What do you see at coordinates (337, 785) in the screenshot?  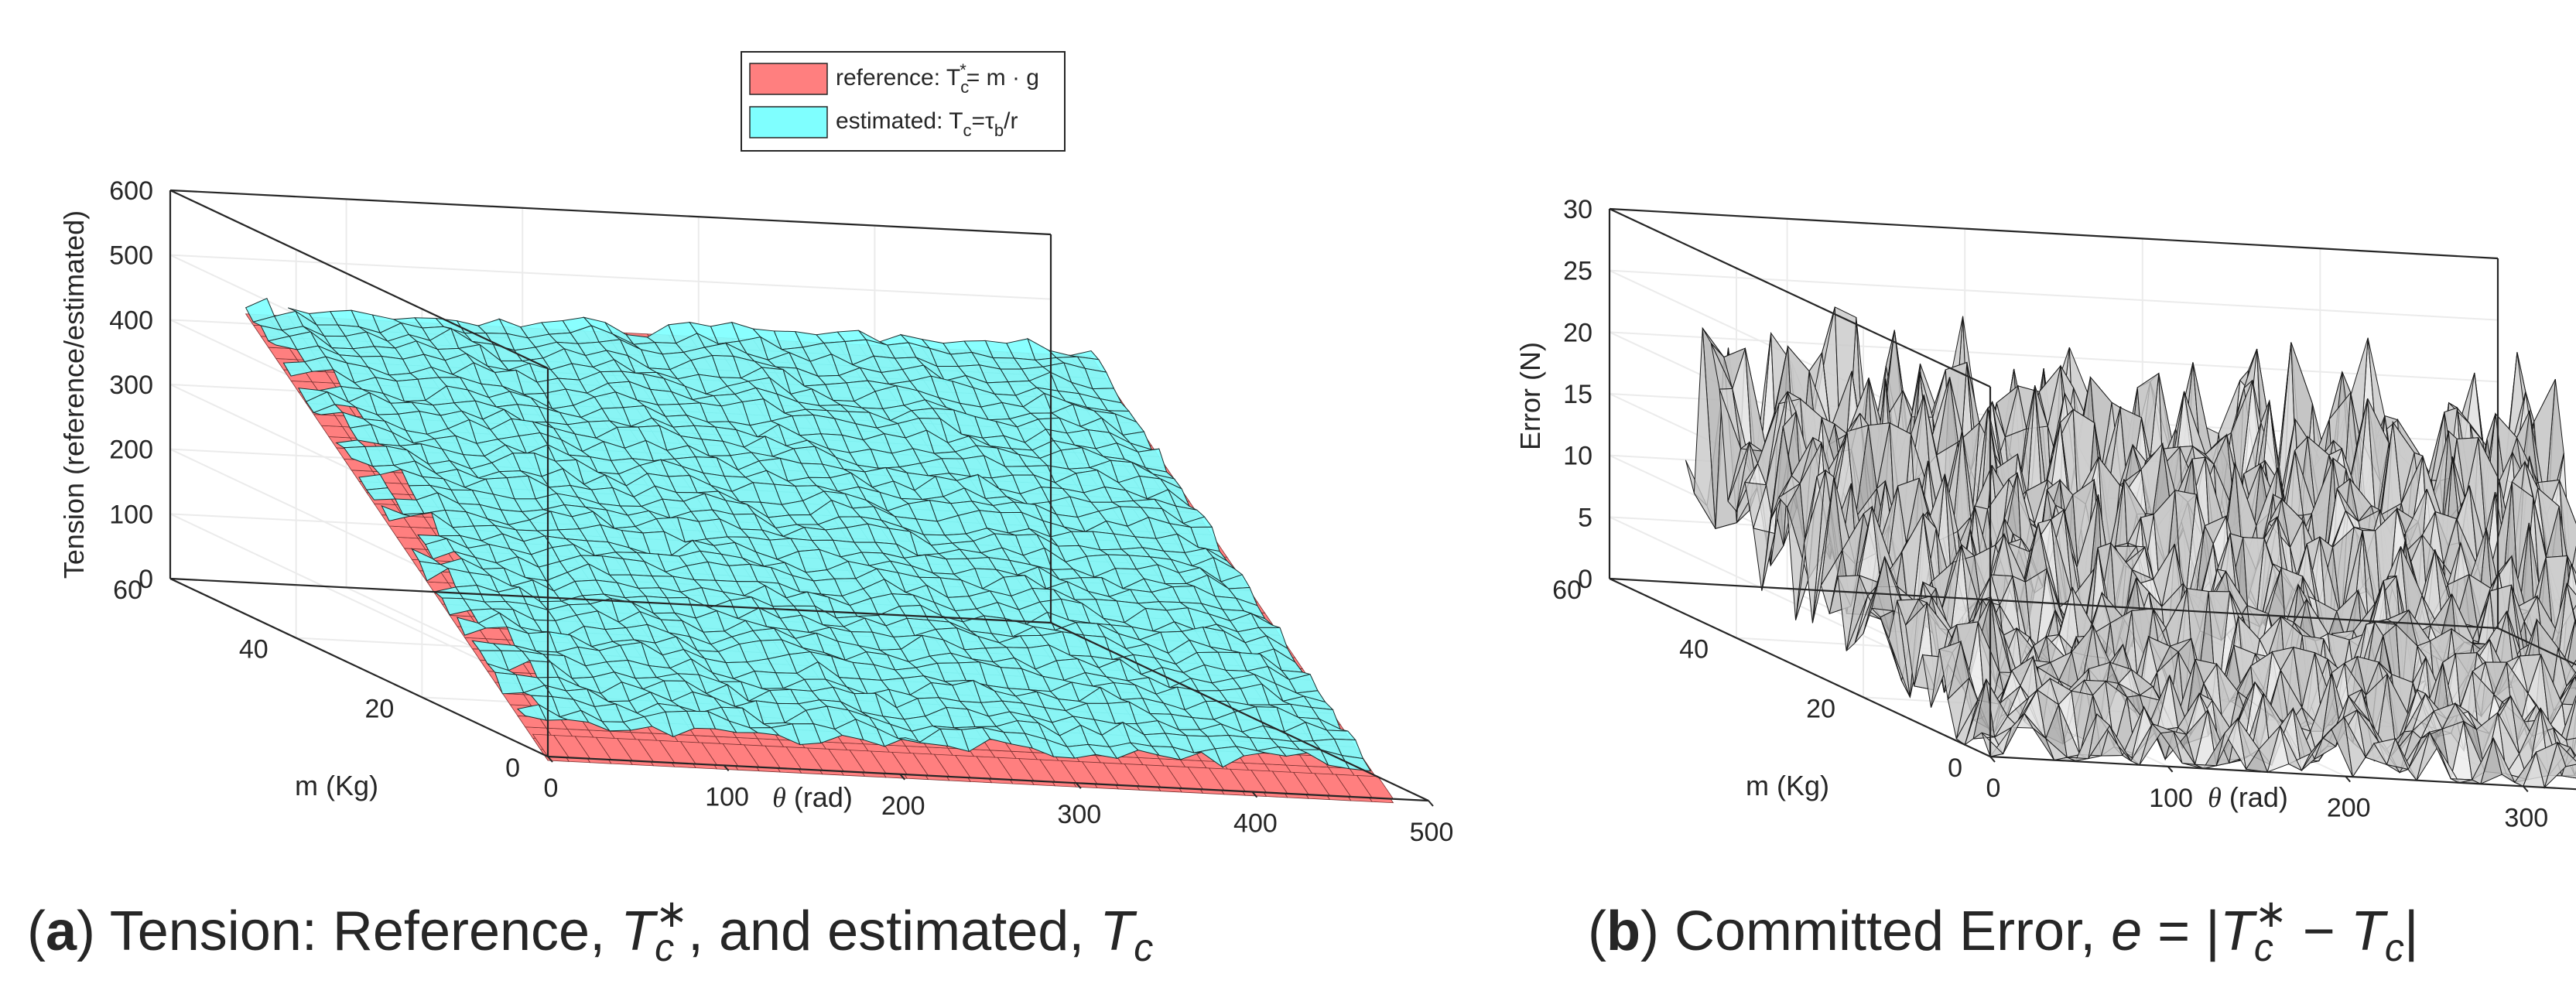 I see `panel-a-y-axis-label: m (Kg)` at bounding box center [337, 785].